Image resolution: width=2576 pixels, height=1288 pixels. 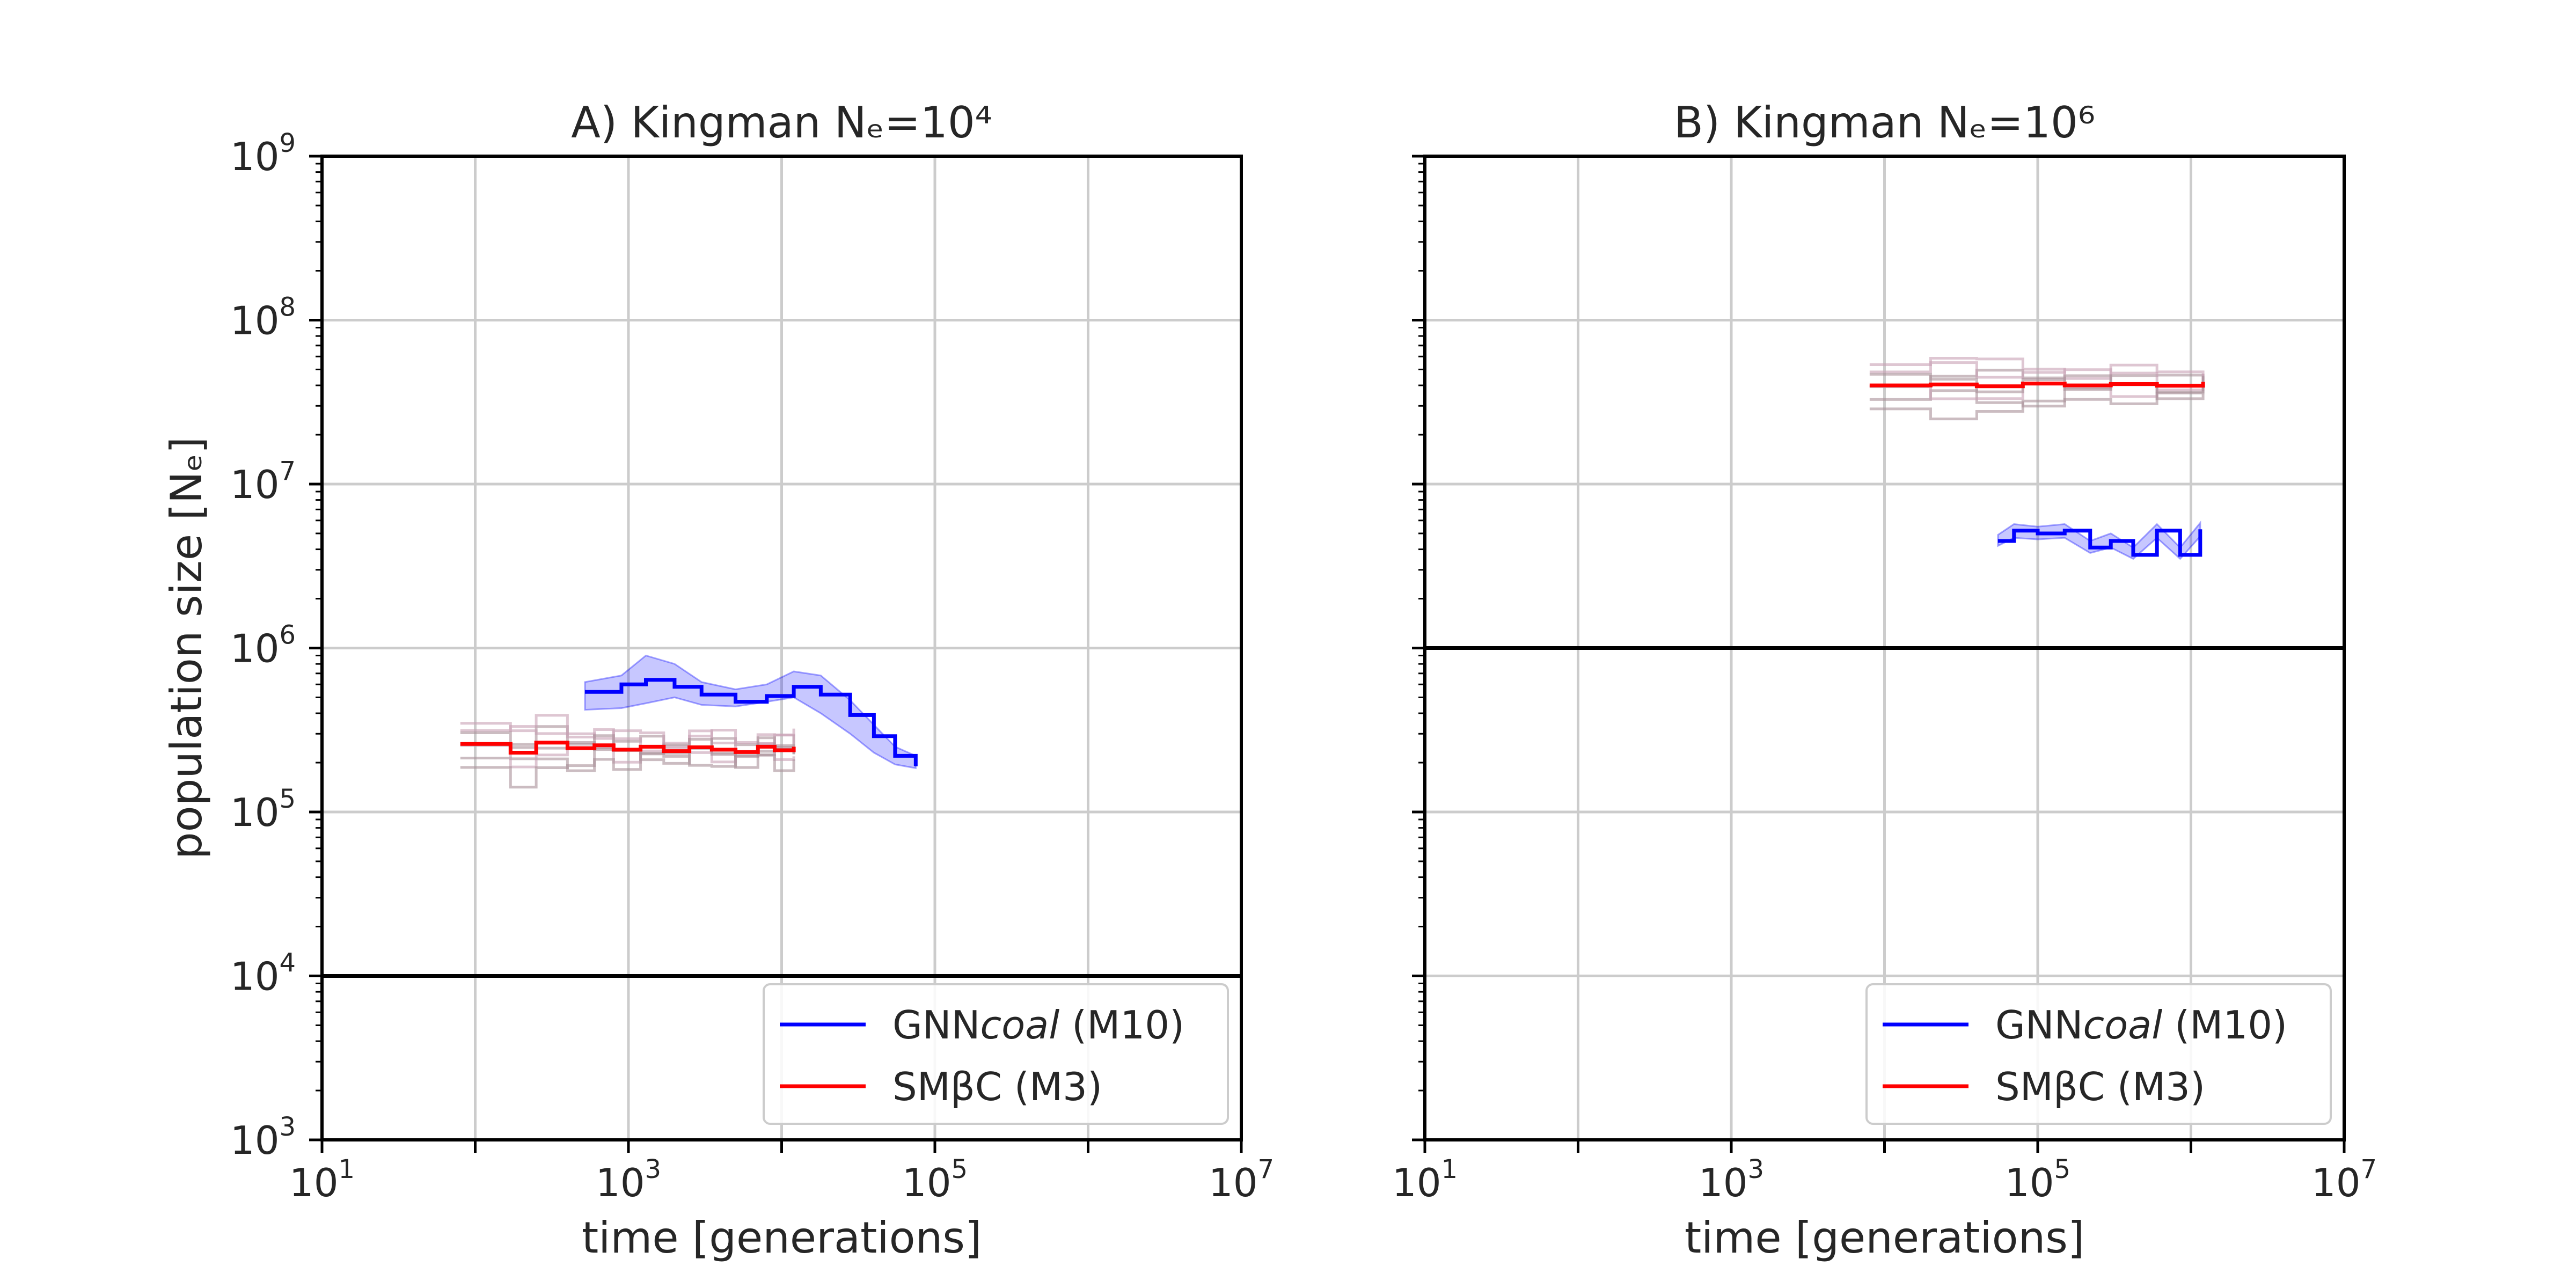 I want to click on y-tick-exponent: 6, so click(x=288, y=635).